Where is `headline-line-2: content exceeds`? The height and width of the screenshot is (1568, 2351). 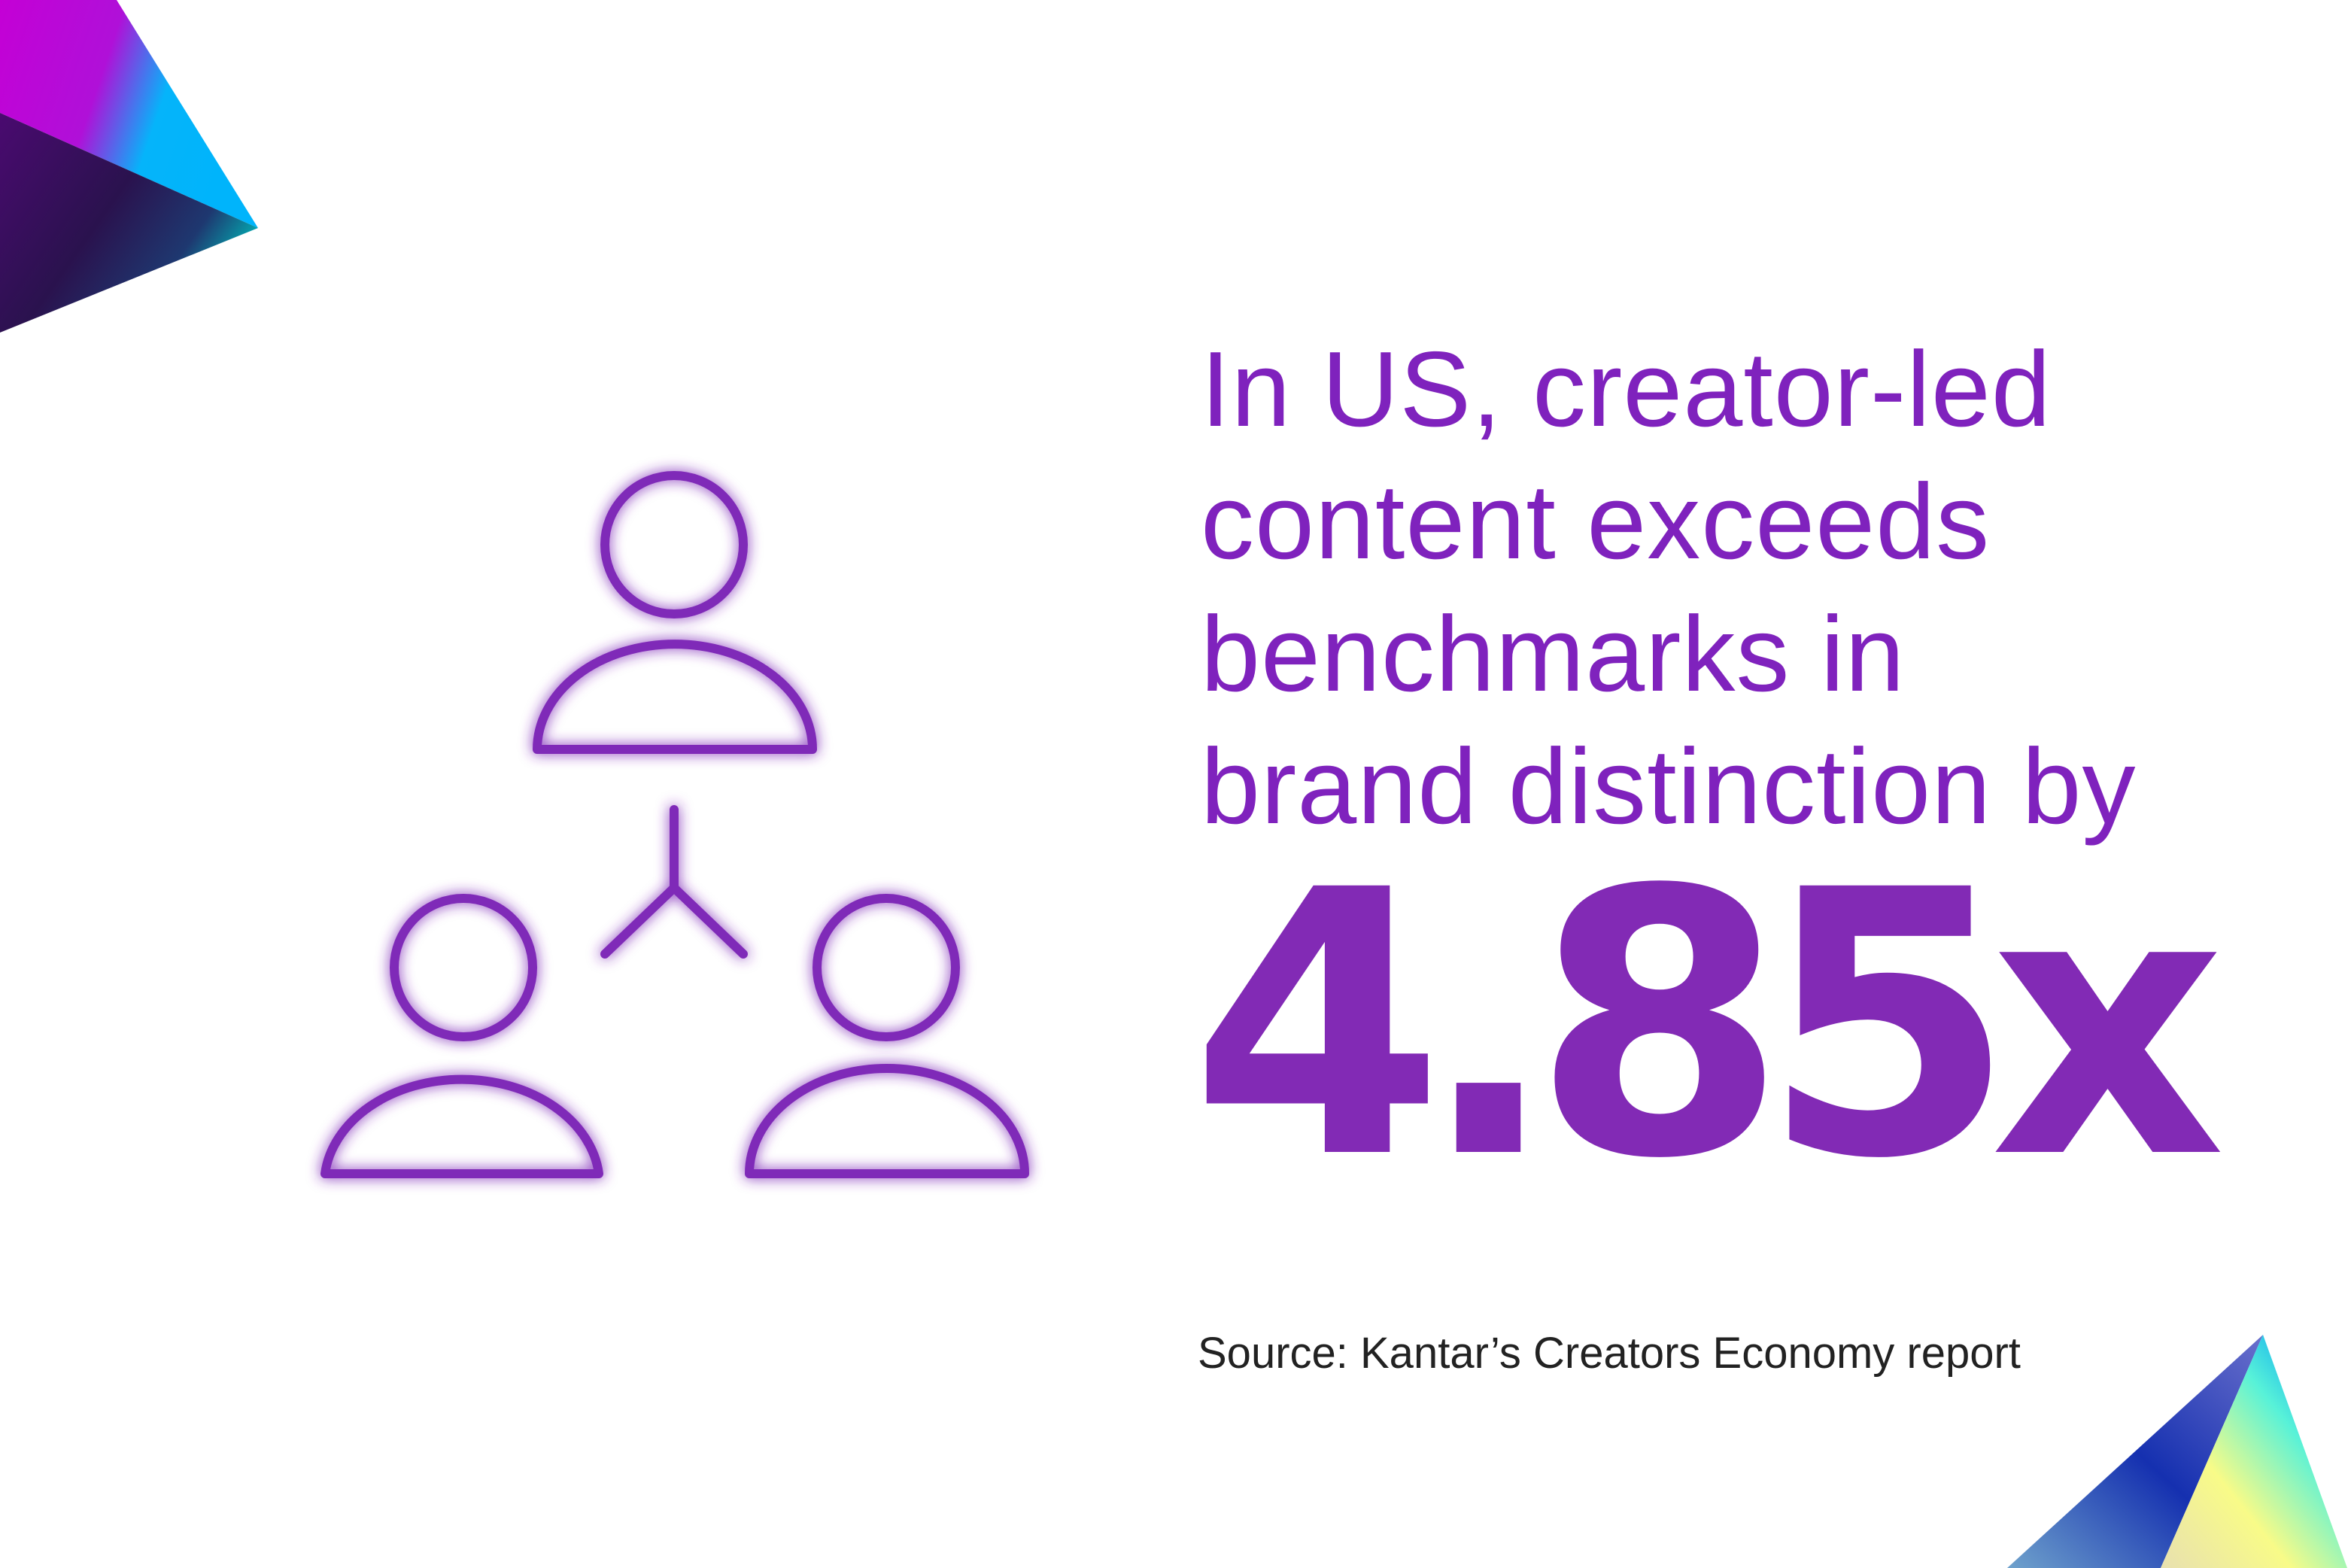 headline-line-2: content exceeds is located at coordinates (1596, 522).